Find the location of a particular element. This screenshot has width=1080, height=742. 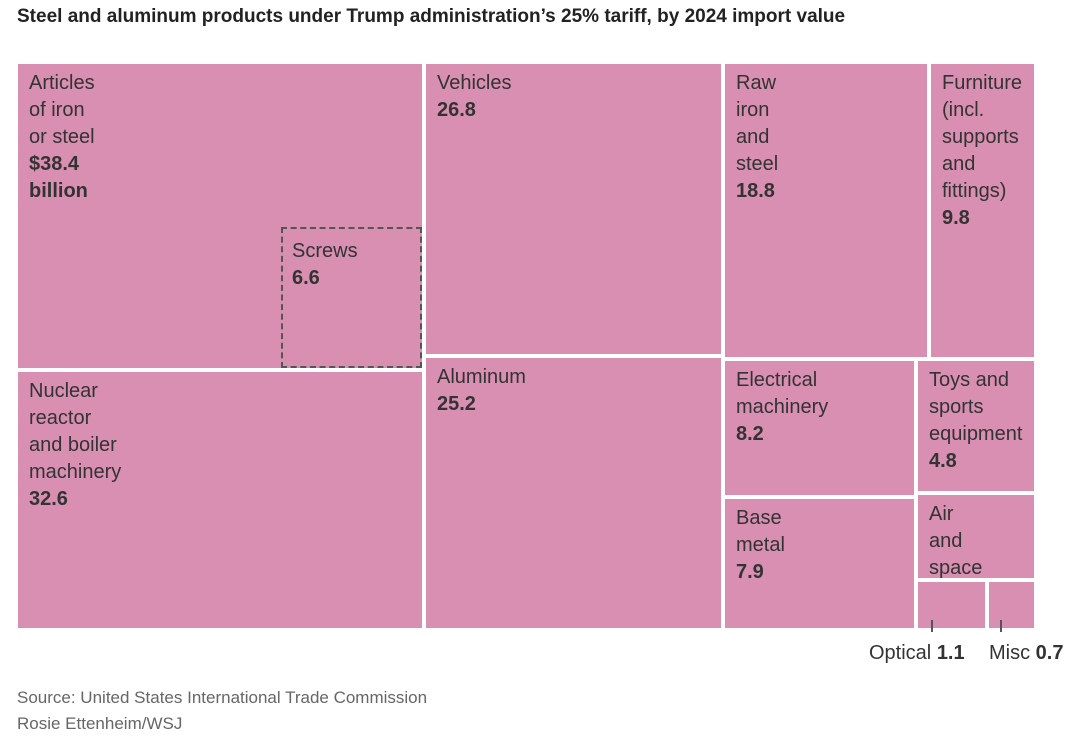

treemap-tile-optical is located at coordinates (951, 605).